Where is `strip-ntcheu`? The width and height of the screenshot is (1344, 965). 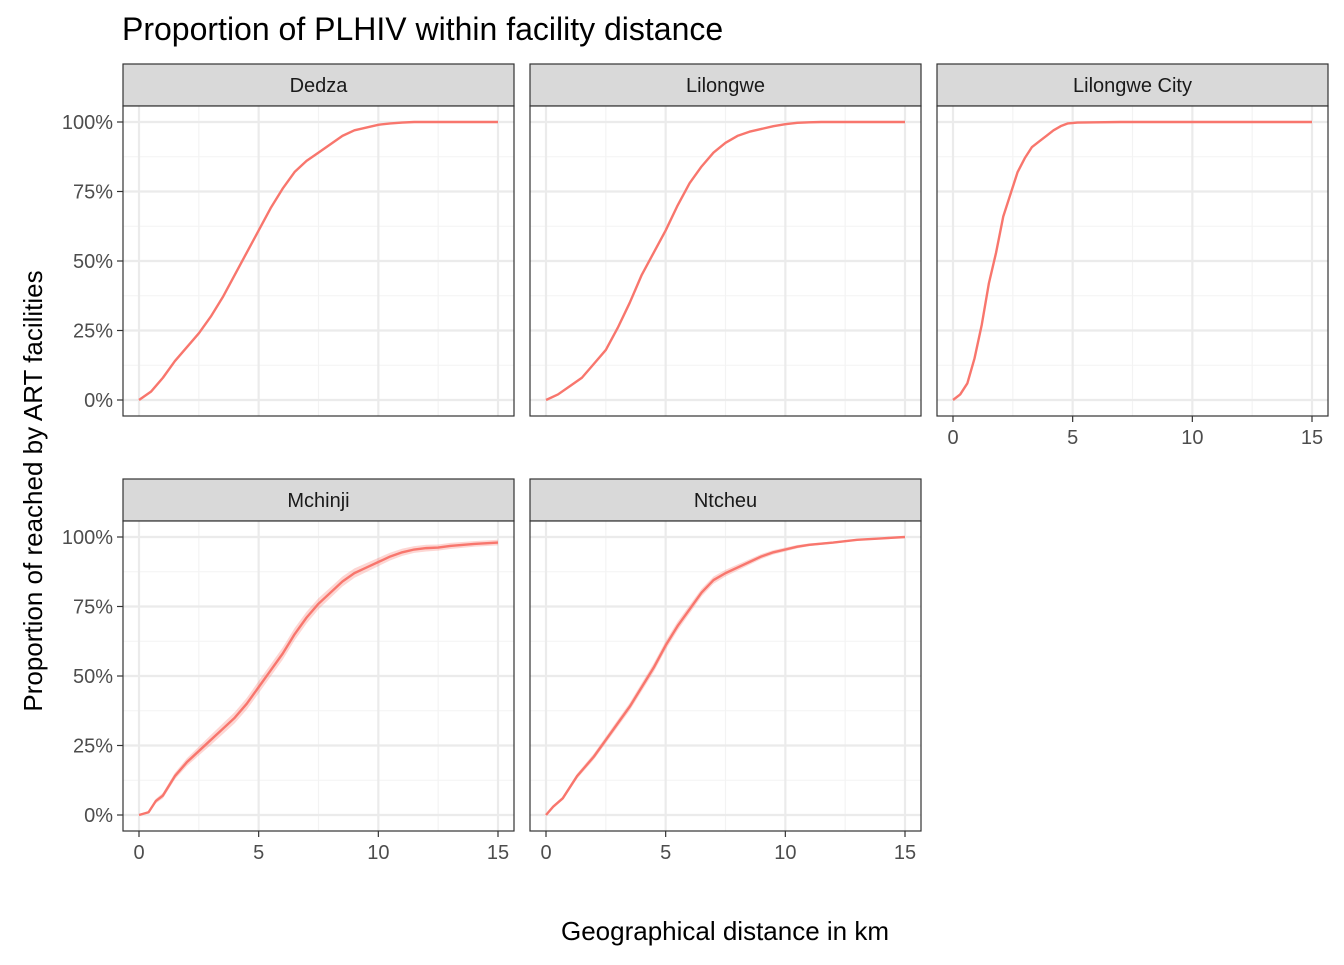 strip-ntcheu is located at coordinates (725, 500).